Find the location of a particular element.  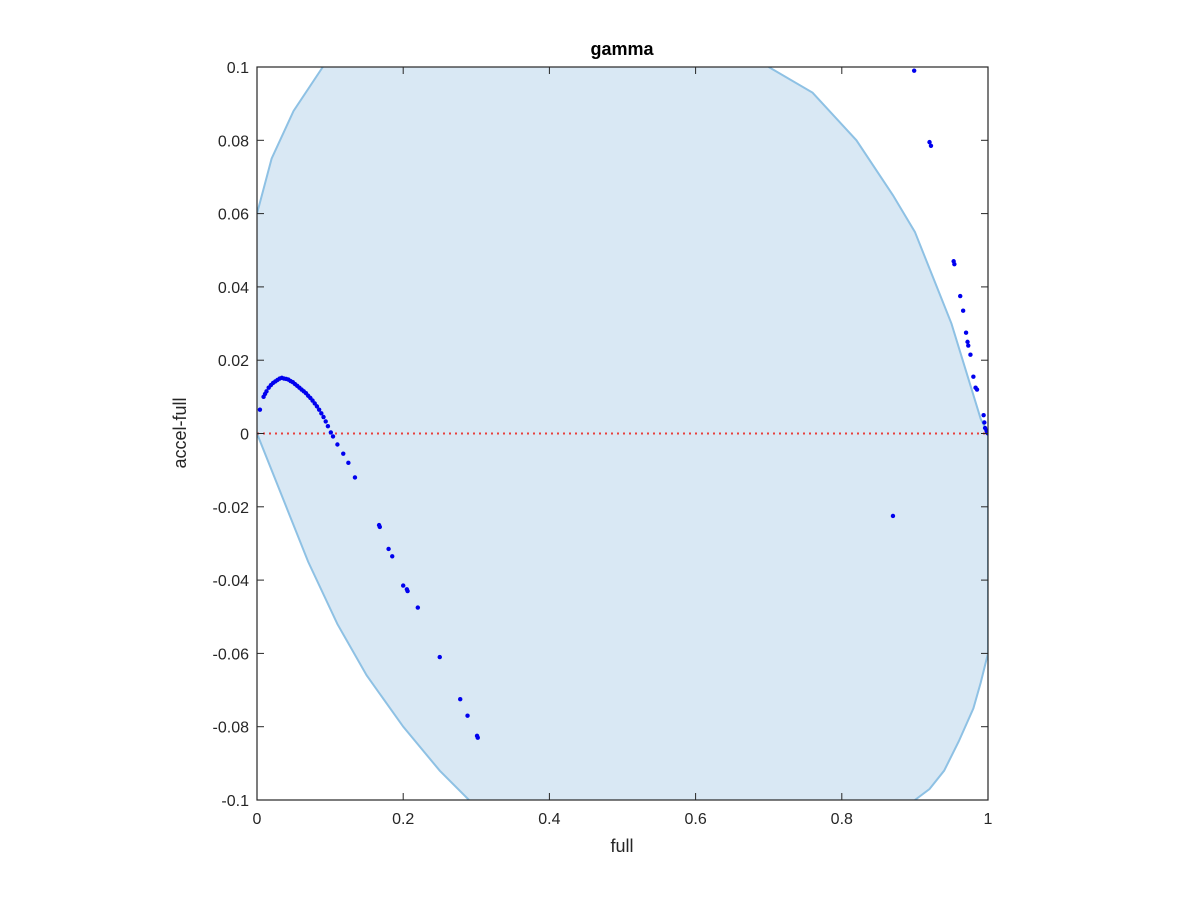

y-tick-label: 0.02 is located at coordinates (233, 361).